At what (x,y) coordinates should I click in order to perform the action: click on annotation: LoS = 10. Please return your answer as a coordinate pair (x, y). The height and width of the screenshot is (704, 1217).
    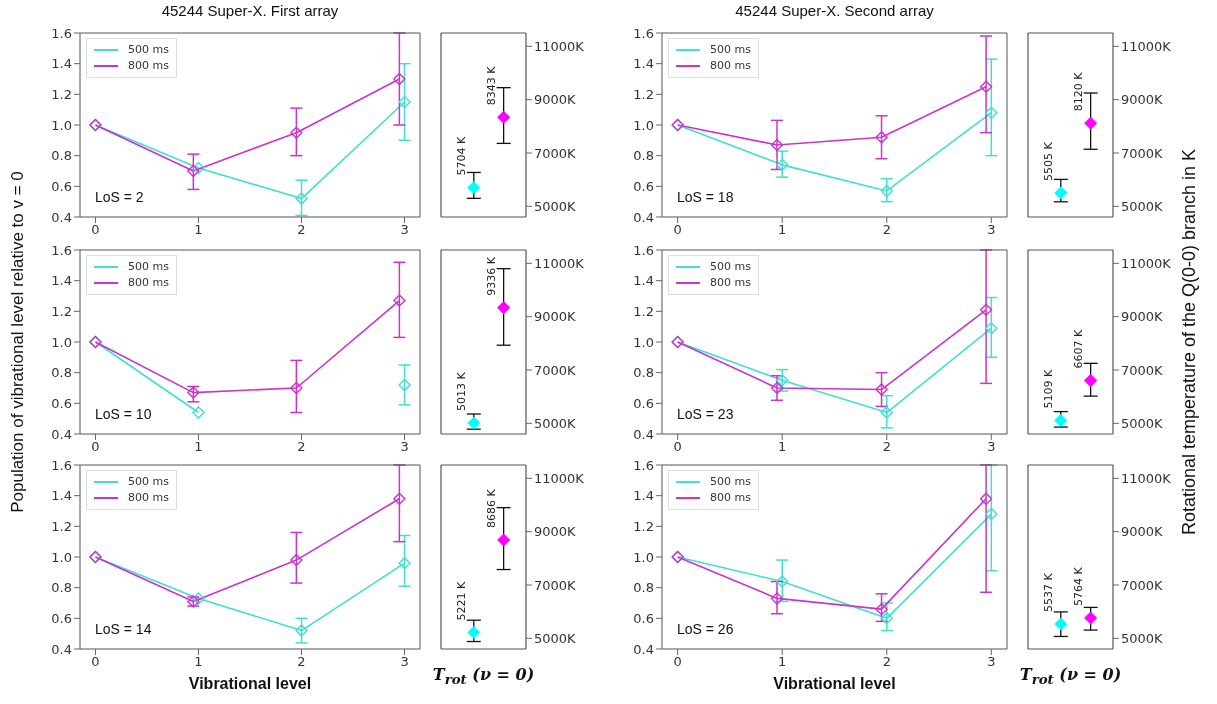
    Looking at the image, I should click on (123, 414).